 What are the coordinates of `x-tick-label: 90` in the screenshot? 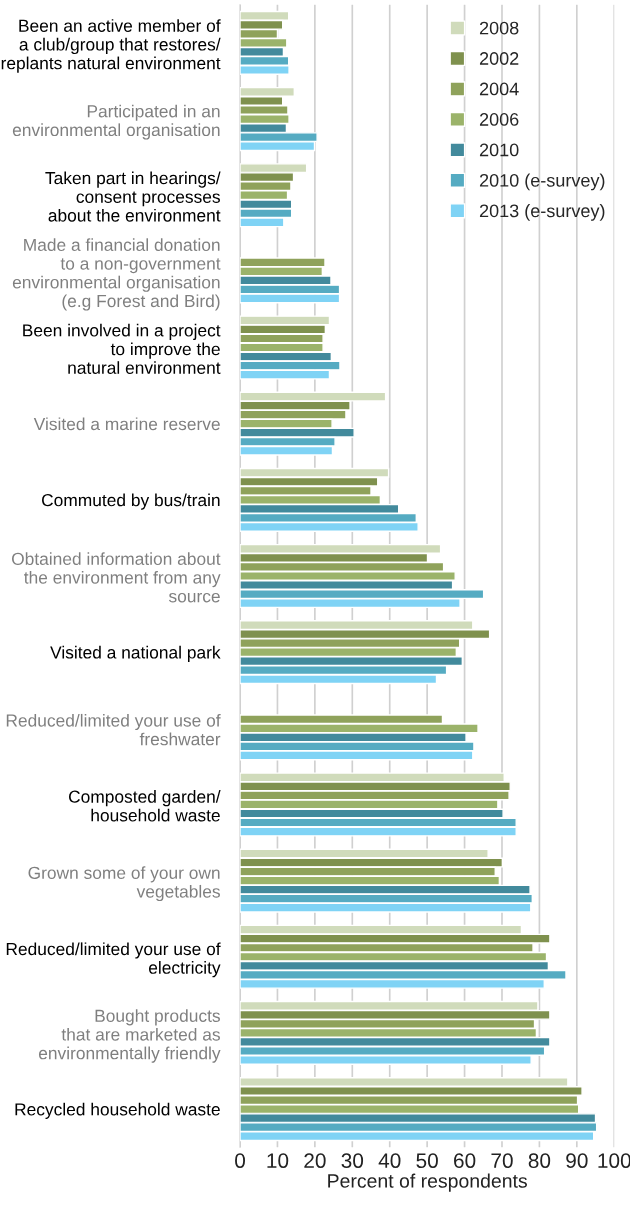 It's located at (577, 1161).